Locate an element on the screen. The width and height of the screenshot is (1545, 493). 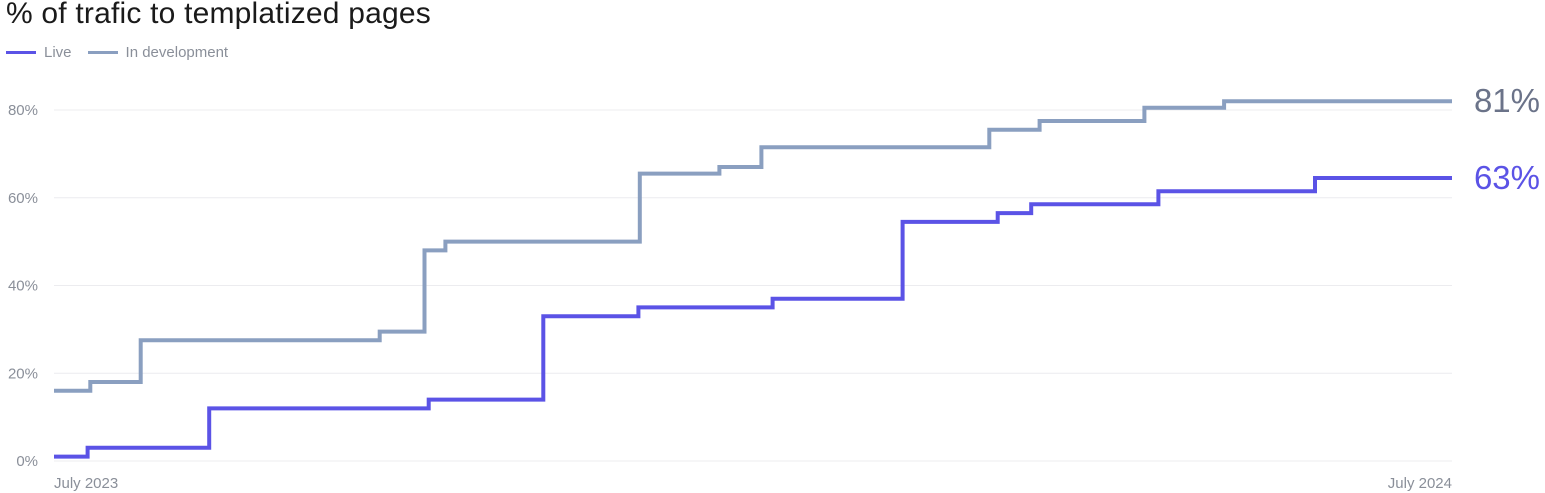
legend-swatch-in-development is located at coordinates (102, 52).